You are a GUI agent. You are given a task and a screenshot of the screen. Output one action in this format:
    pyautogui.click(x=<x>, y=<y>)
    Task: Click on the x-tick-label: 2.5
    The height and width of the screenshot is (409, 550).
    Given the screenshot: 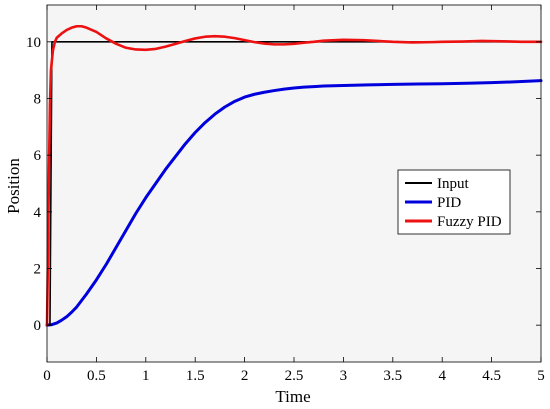 What is the action you would take?
    pyautogui.click(x=294, y=376)
    